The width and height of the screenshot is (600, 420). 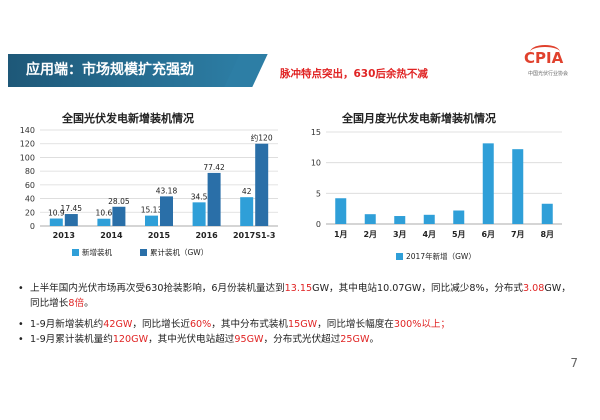 What do you see at coordinates (167, 190) in the screenshot?
I see `data-label: 43.18` at bounding box center [167, 190].